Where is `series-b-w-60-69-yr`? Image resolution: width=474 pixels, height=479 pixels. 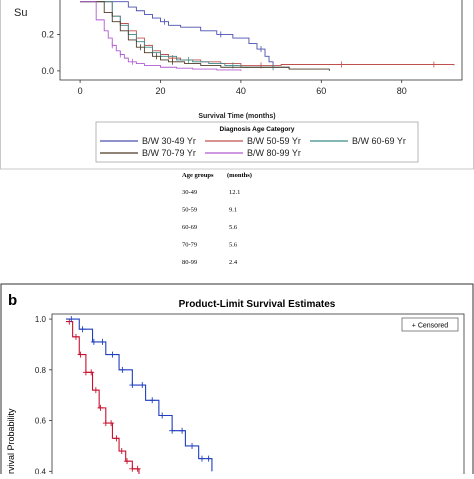 series-b-w-60-69-yr is located at coordinates (185, 36).